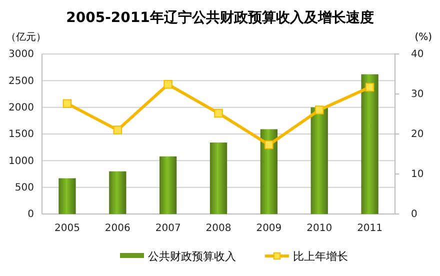 The width and height of the screenshot is (440, 276). What do you see at coordinates (168, 228) in the screenshot?
I see `x-tick-label: 2007` at bounding box center [168, 228].